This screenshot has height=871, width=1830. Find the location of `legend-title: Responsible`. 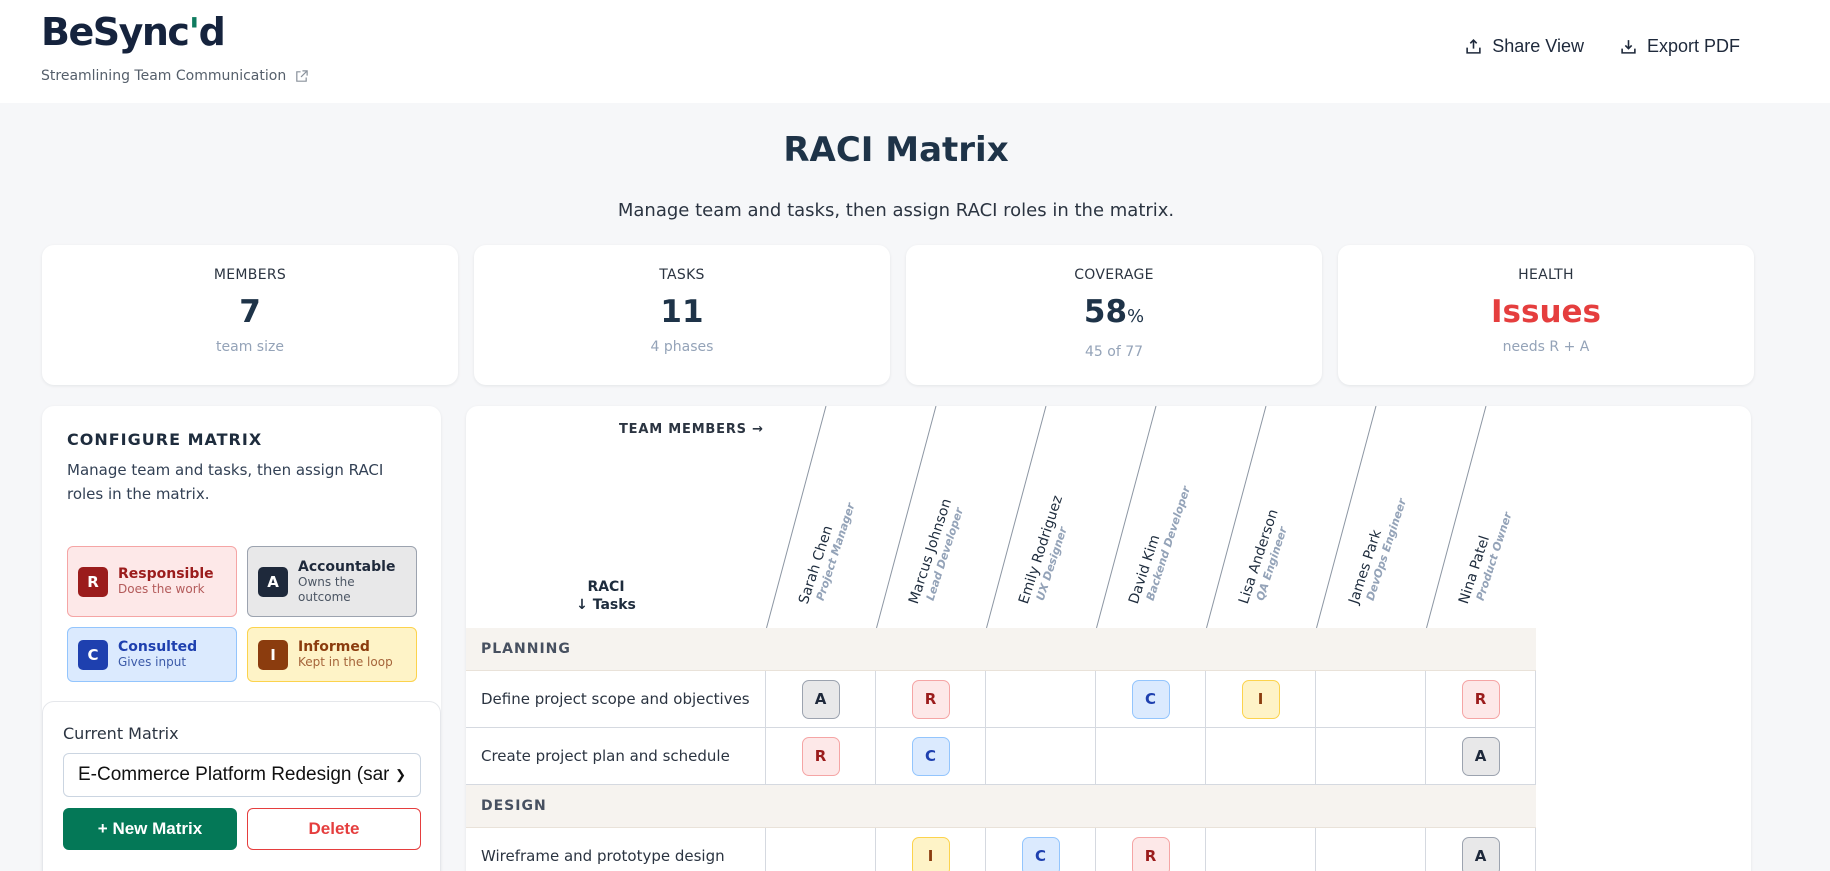

legend-title: Responsible is located at coordinates (166, 574).